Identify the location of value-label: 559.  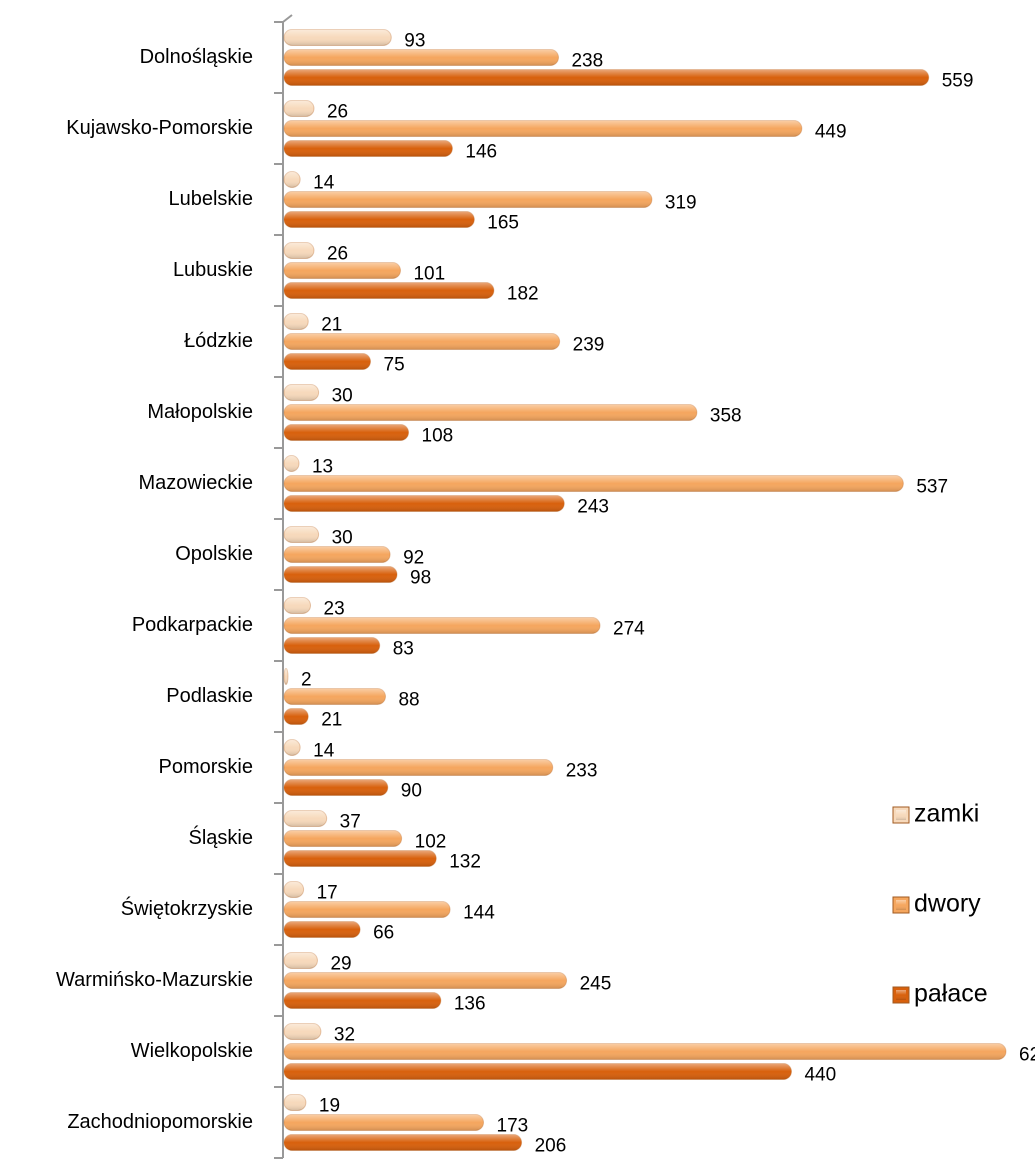
(958, 81).